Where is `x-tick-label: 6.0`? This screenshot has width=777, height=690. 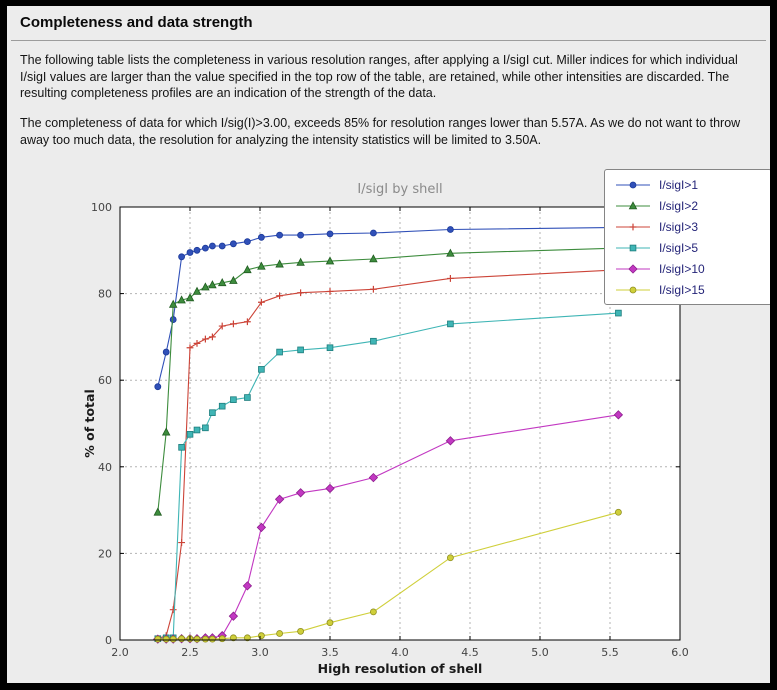 x-tick-label: 6.0 is located at coordinates (680, 652).